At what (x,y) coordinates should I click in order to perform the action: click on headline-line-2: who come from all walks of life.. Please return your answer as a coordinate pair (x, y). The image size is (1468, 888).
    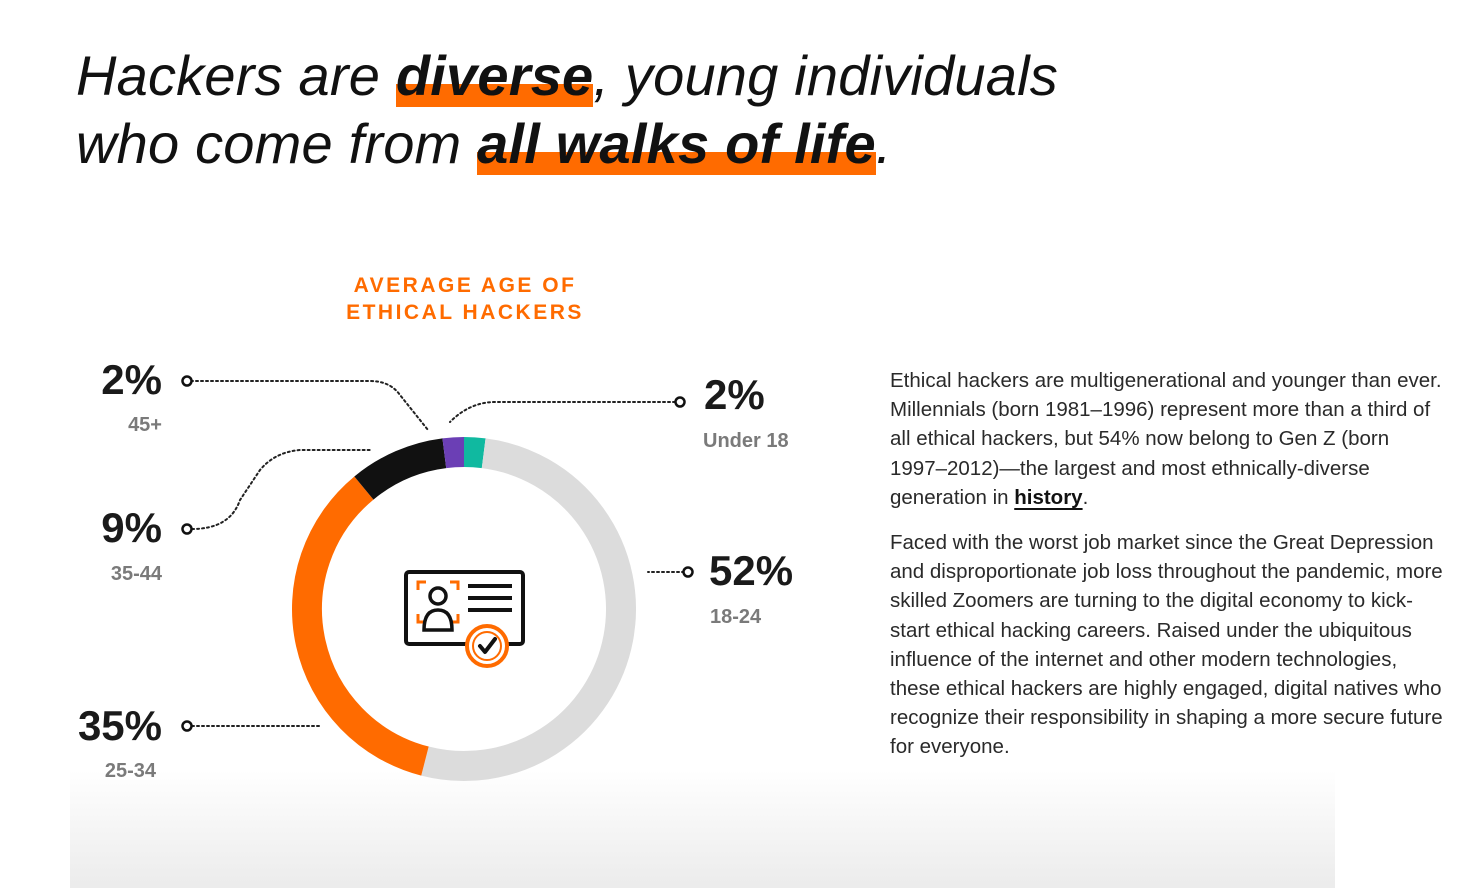
    Looking at the image, I should click on (567, 144).